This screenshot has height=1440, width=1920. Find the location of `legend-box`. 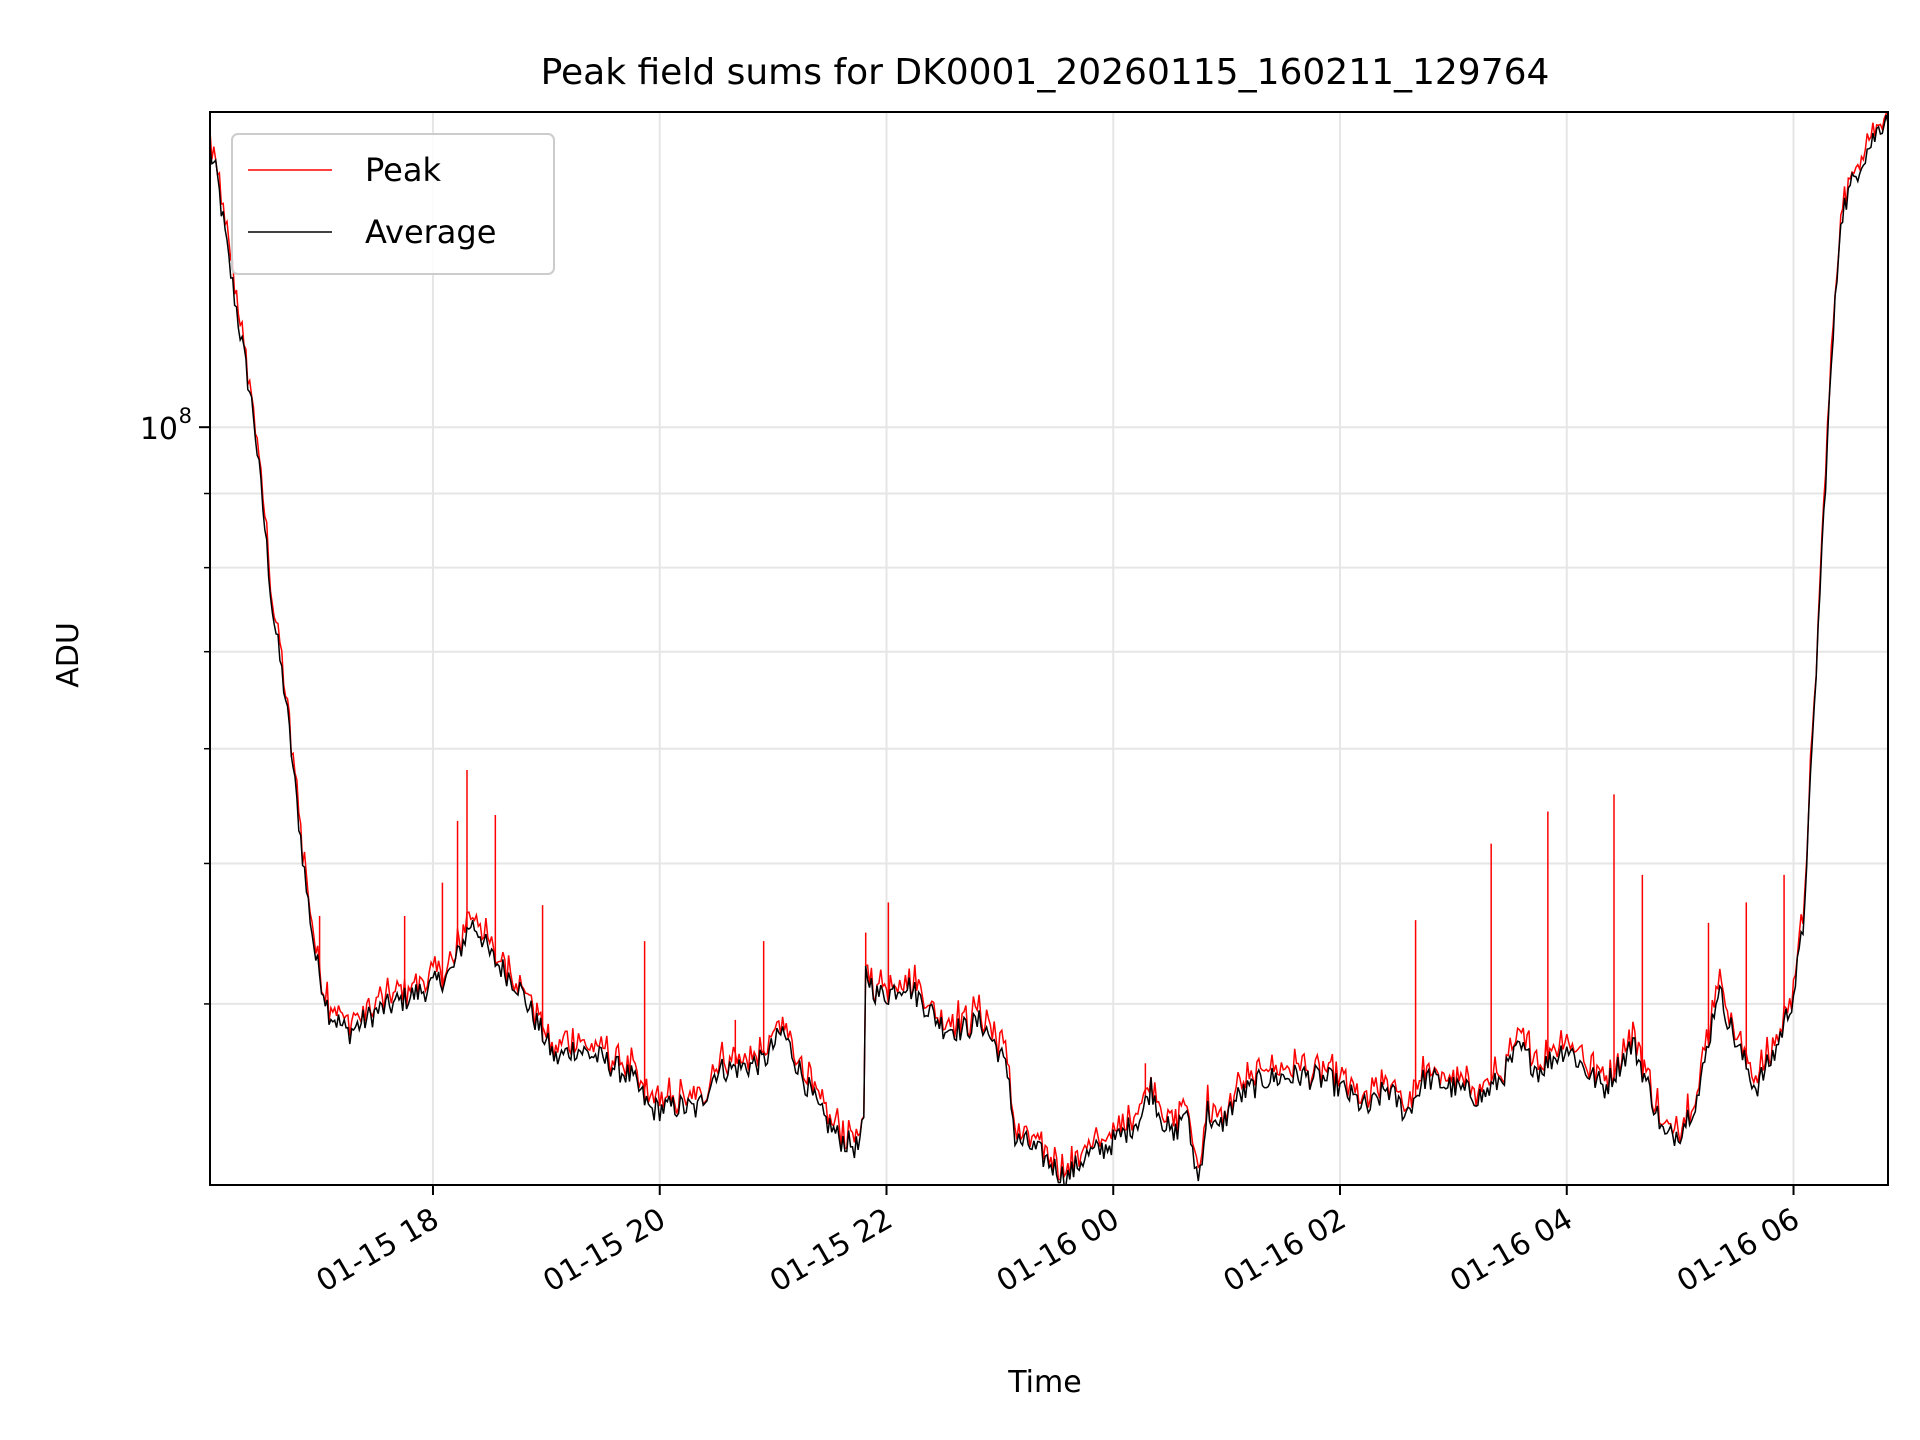

legend-box is located at coordinates (393, 204).